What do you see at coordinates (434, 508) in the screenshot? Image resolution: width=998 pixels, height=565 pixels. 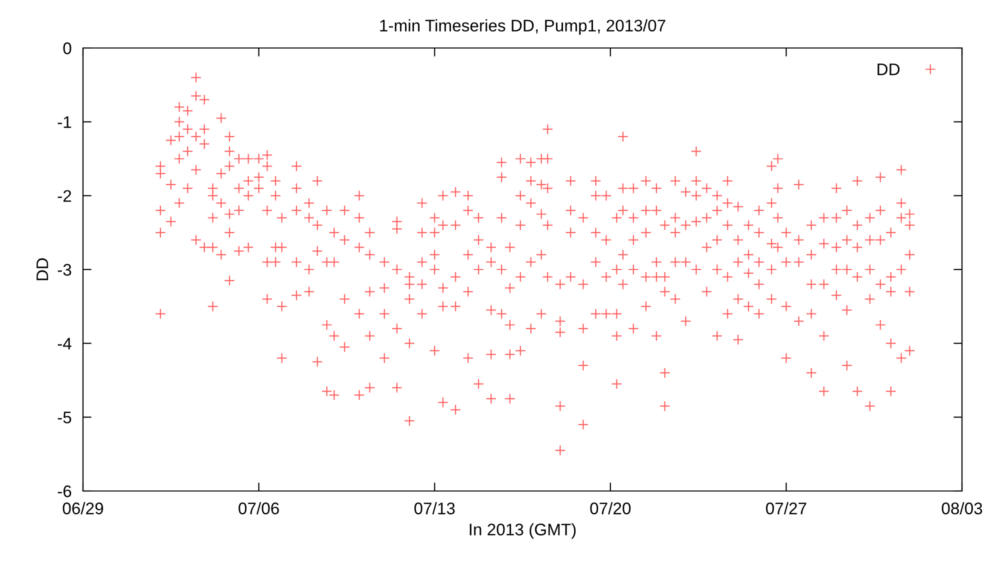 I see `x-tick-label: 07/13` at bounding box center [434, 508].